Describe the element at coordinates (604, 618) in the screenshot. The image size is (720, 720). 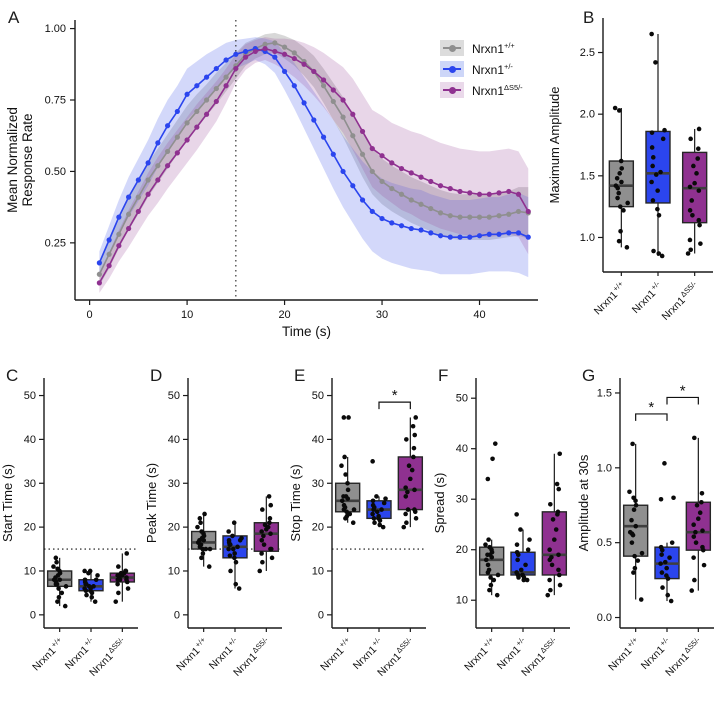
I see `svg-text: 0.0` at that location.